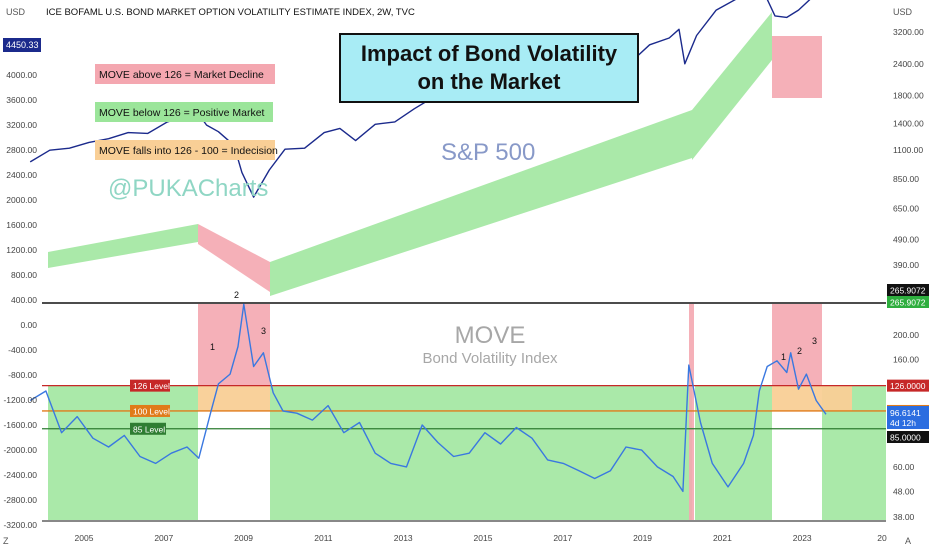  Describe the element at coordinates (483, 538) in the screenshot. I see `x-axis-tick: 2015` at that location.